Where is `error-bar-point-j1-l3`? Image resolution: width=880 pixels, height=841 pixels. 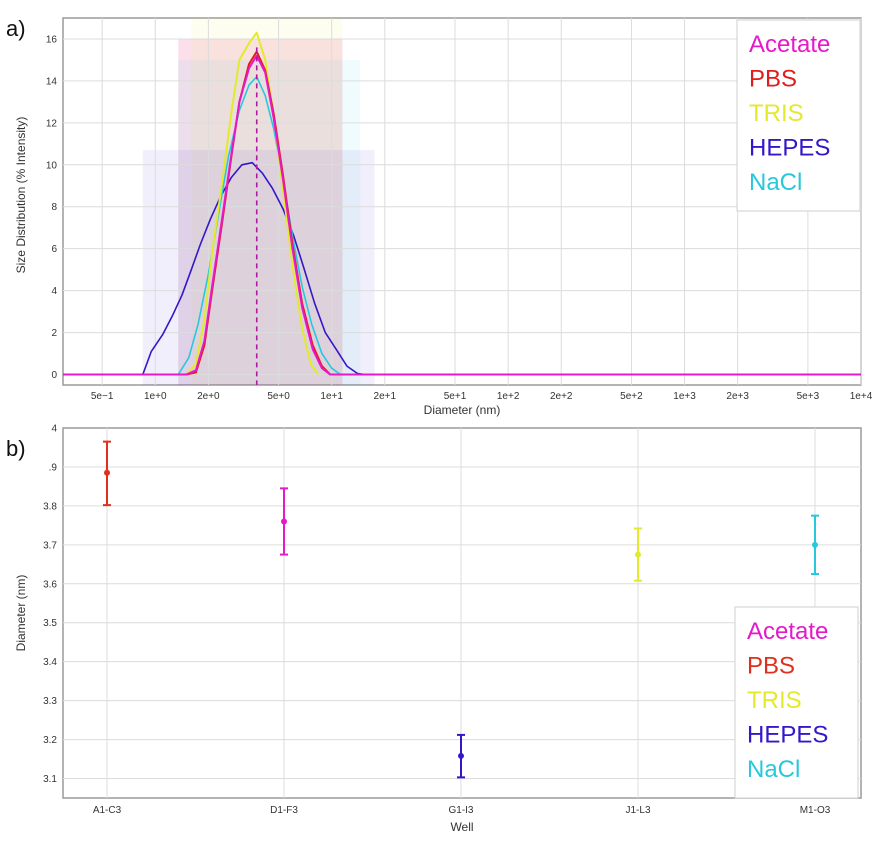 error-bar-point-j1-l3 is located at coordinates (638, 554).